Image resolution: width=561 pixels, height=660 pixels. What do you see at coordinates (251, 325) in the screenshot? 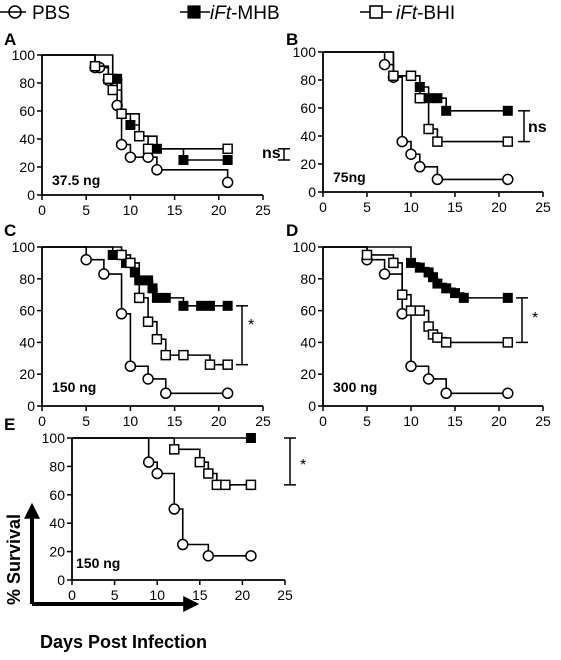
I see `significance-label: *` at bounding box center [251, 325].